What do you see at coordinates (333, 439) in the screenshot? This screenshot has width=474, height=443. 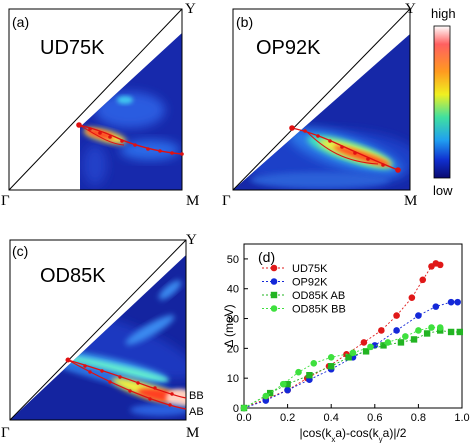 I see `xlabel-sub-x: x` at bounding box center [333, 439].